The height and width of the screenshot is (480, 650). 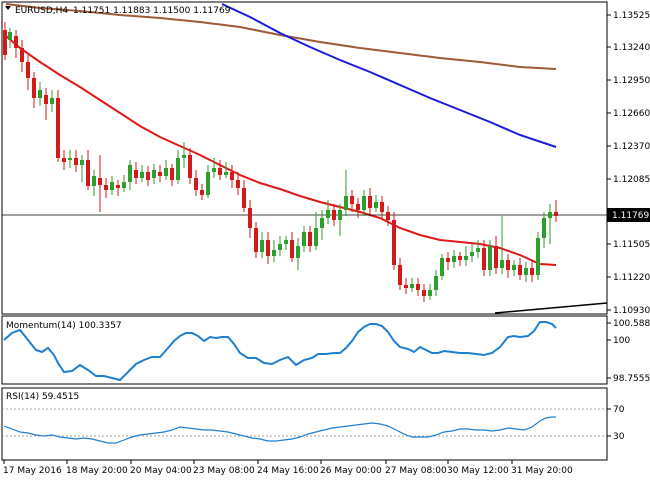 I want to click on rsi-tick: 70, so click(x=619, y=410).